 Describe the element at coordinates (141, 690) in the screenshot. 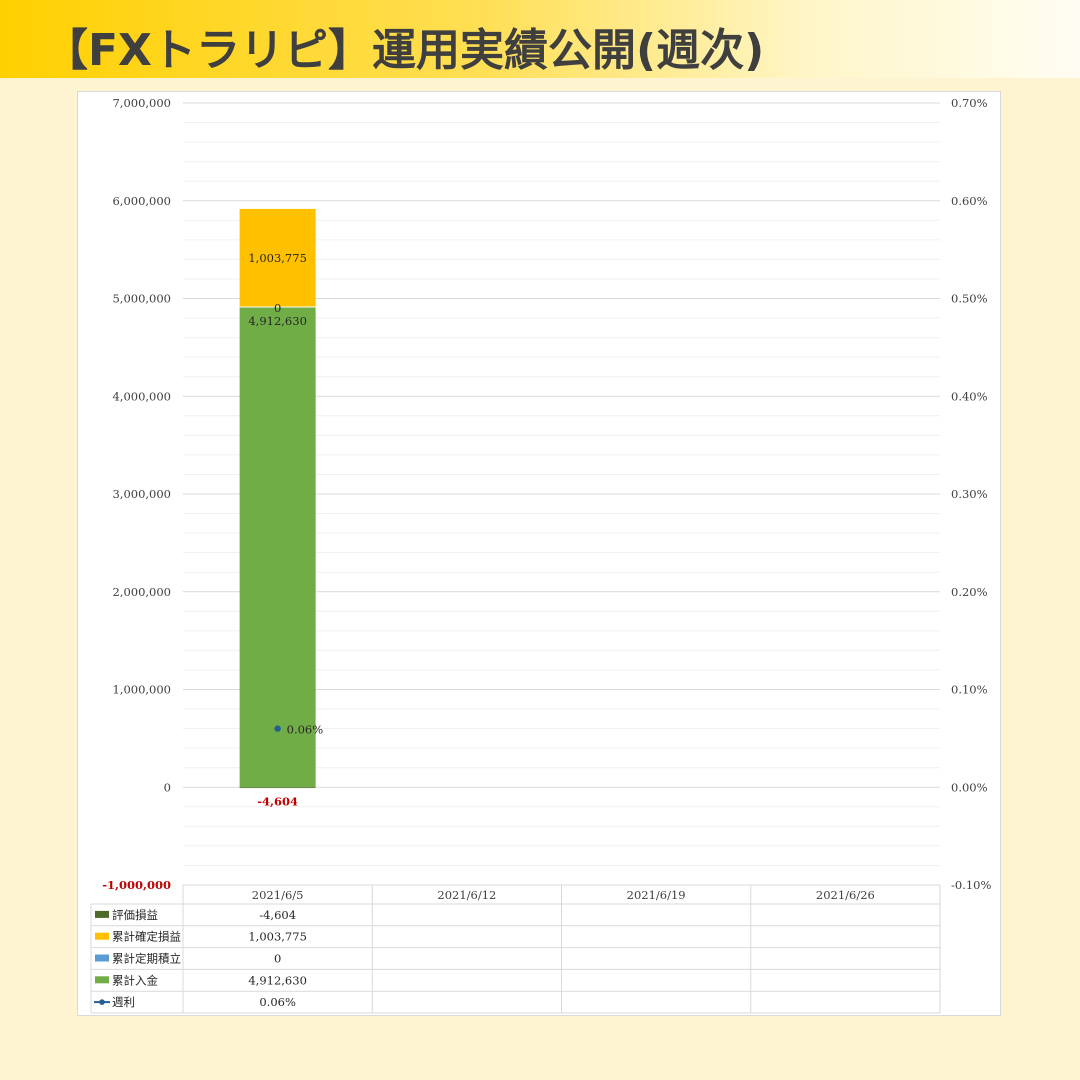

I see `y-left-tick-label: 1,000,000` at that location.